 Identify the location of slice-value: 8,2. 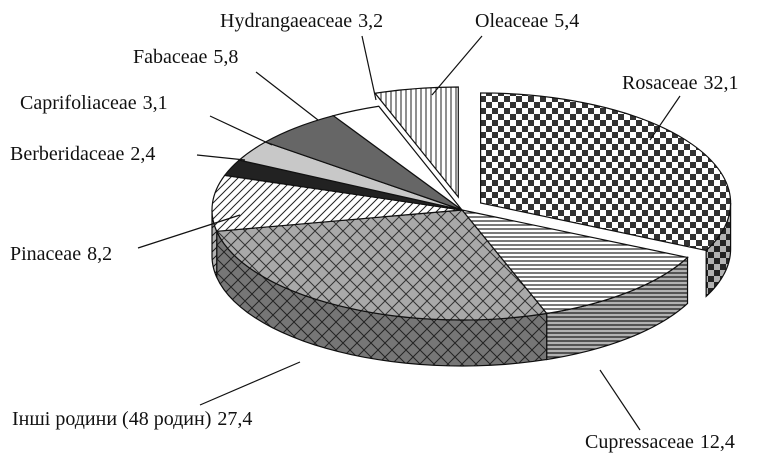
(99, 254).